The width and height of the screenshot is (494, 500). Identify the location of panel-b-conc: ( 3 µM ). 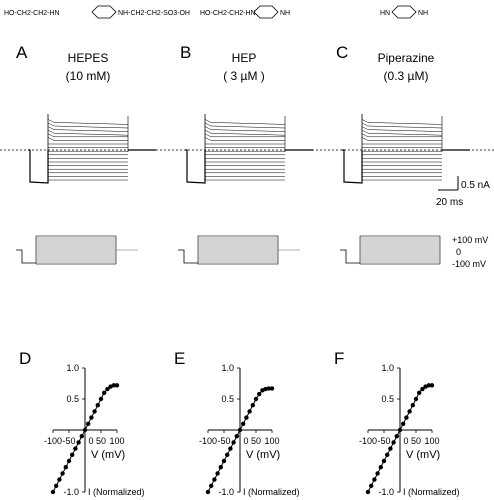
(244, 76).